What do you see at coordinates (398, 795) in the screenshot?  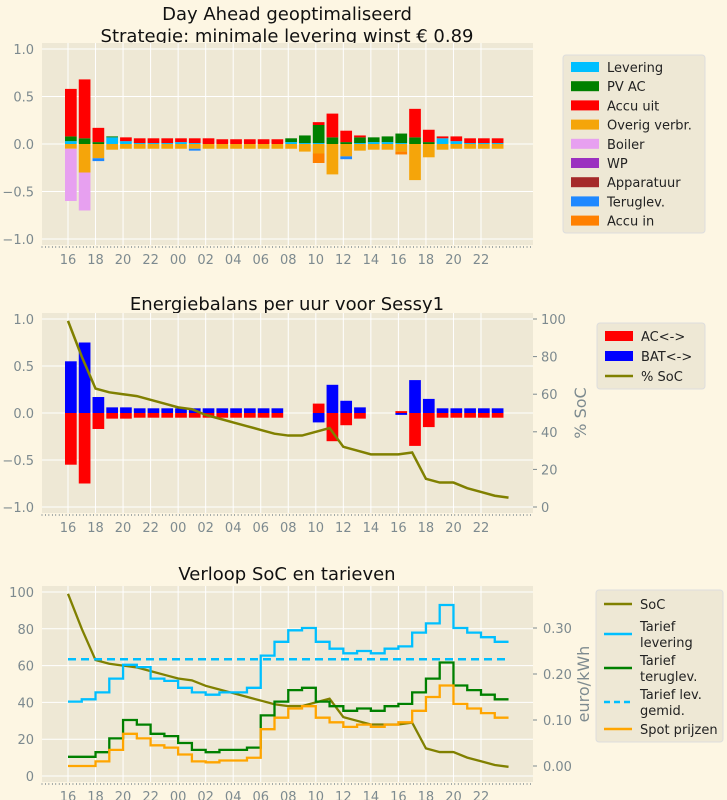 I see `chart3-x-tick-label: 16` at bounding box center [398, 795].